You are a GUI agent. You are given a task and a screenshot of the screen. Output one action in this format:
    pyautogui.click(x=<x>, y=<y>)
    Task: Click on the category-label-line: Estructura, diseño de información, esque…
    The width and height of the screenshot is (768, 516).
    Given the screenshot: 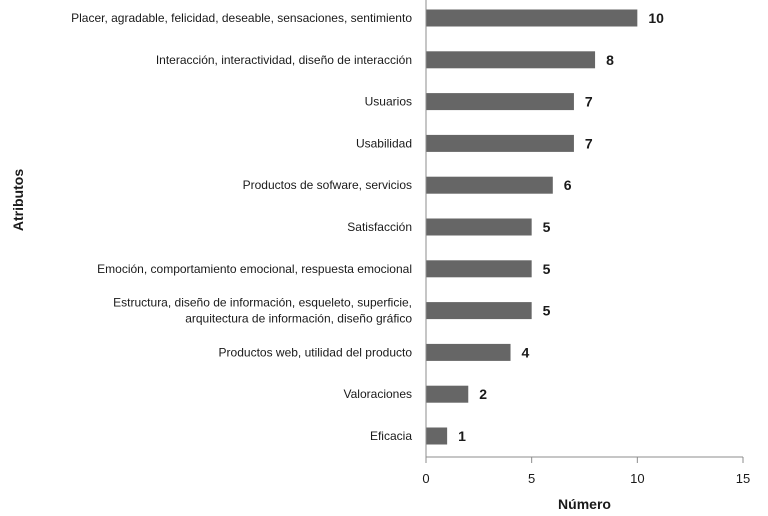 What is the action you would take?
    pyautogui.click(x=262, y=303)
    